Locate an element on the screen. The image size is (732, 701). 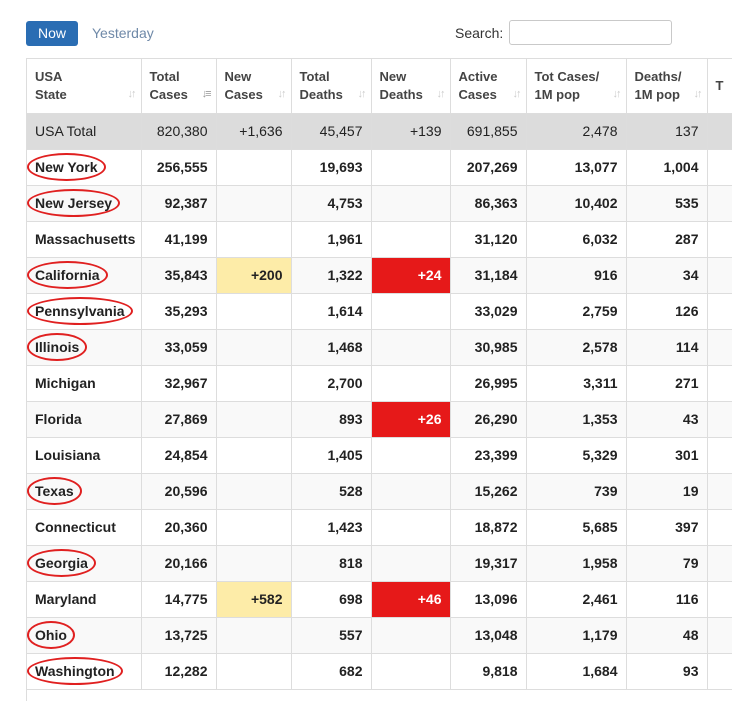
cell-active-cases: 19,317 is located at coordinates (488, 563).